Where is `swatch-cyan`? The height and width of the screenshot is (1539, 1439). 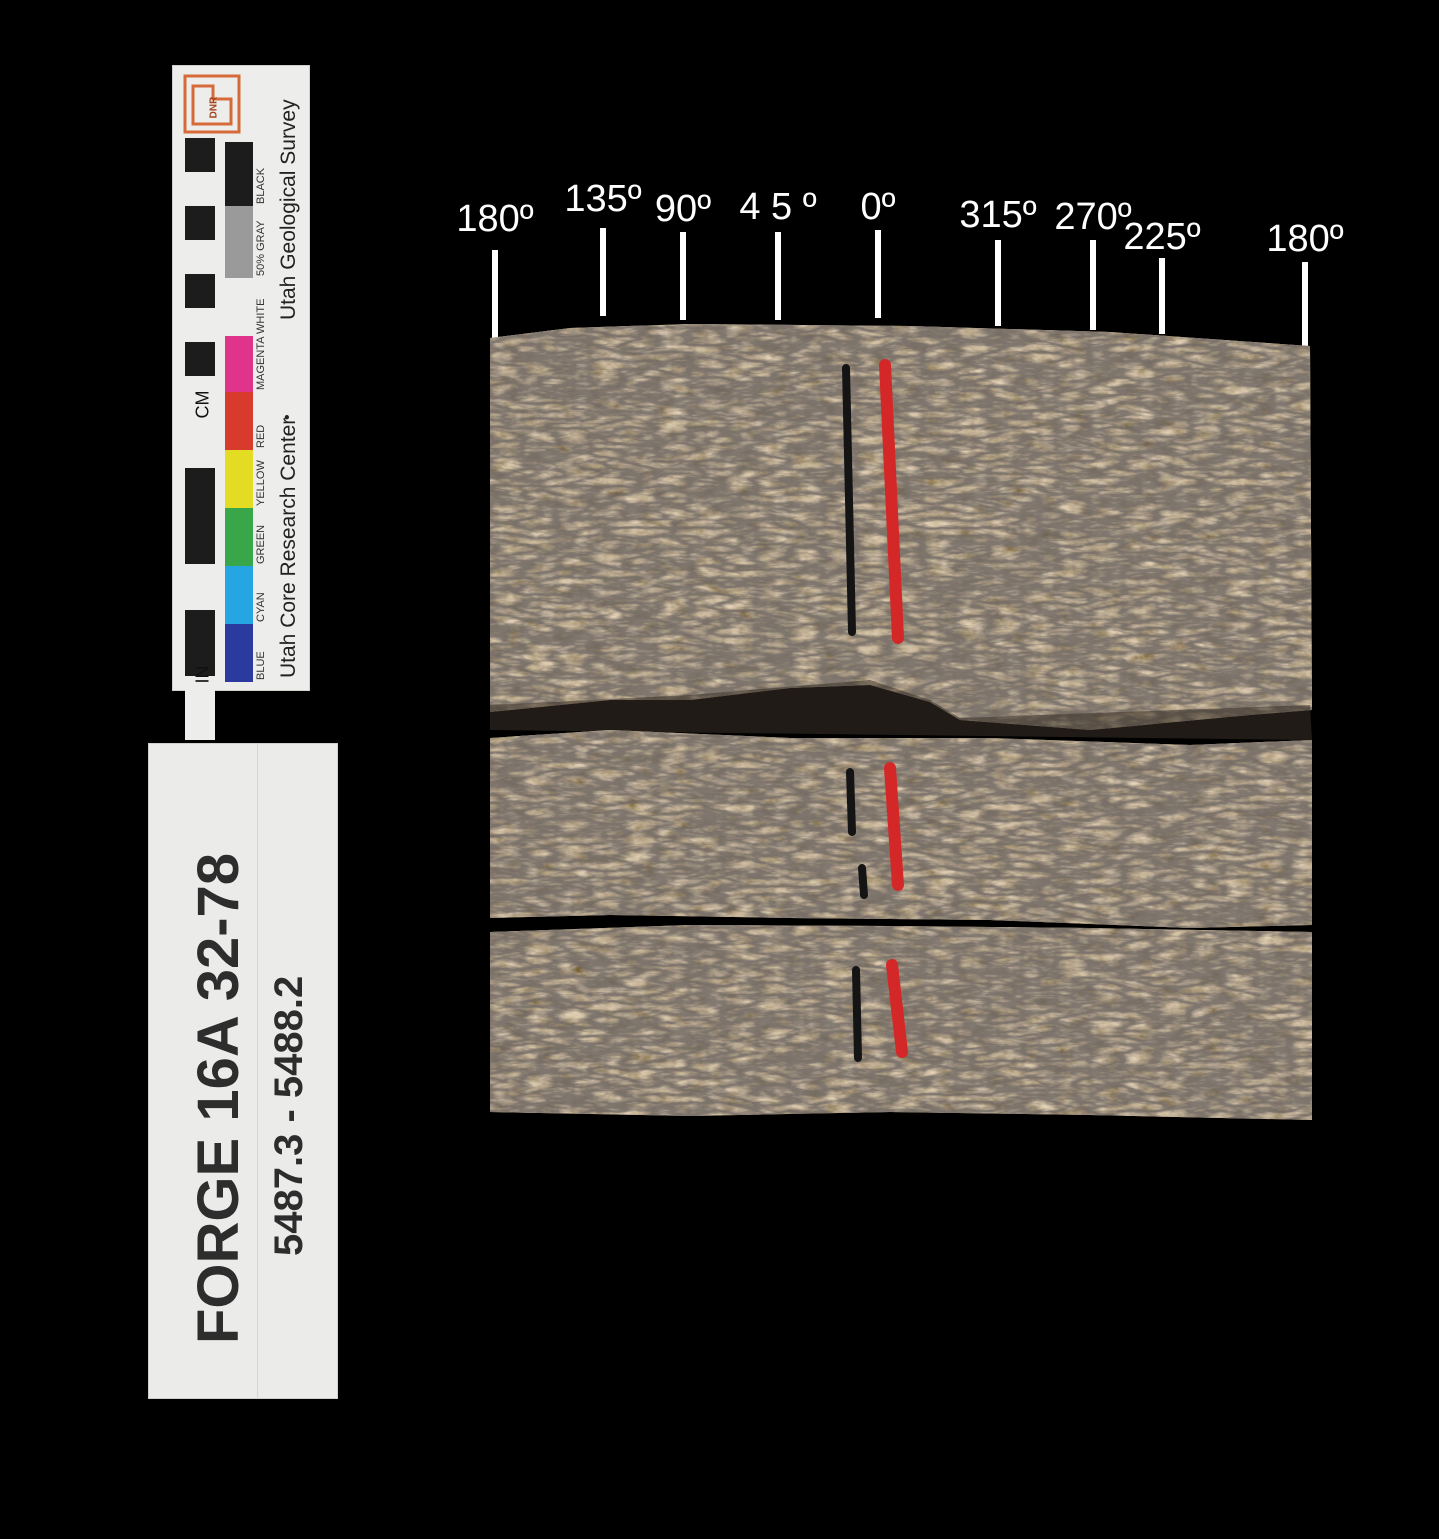
swatch-cyan is located at coordinates (239, 595).